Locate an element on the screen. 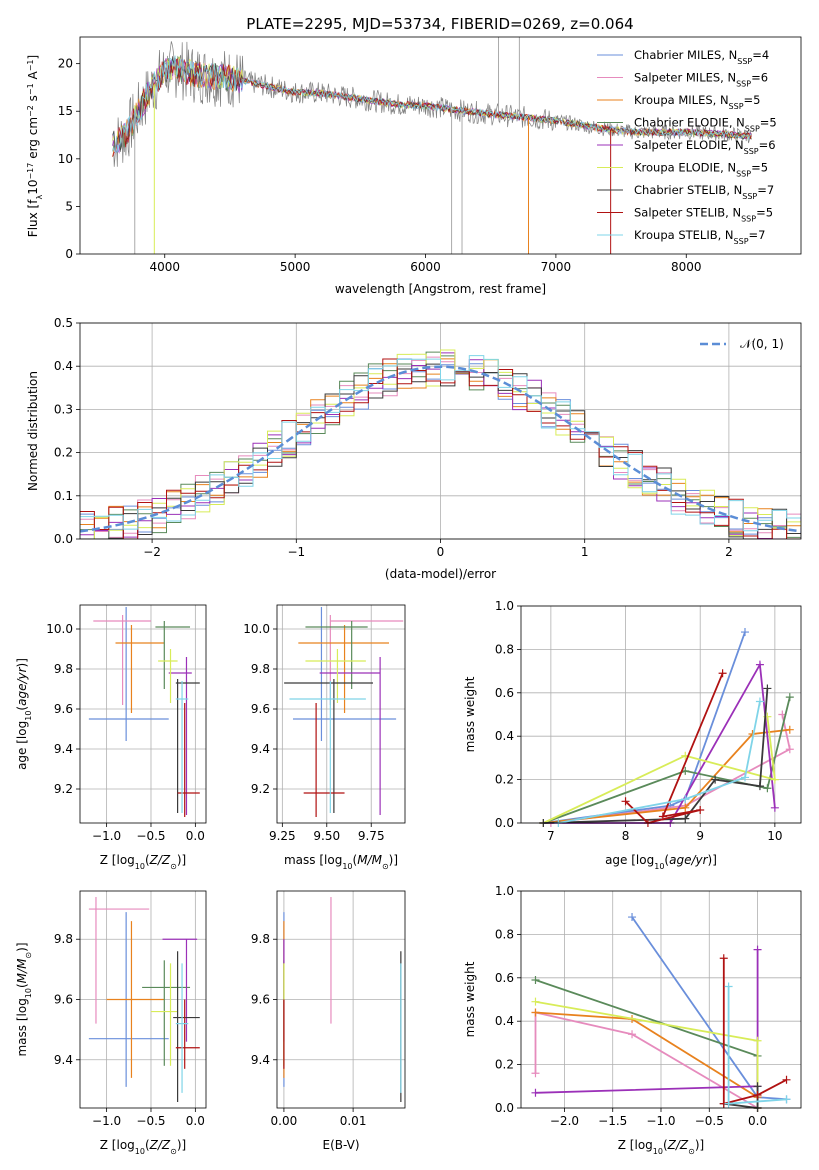  spectrum-y-label: Flux [fλ10−17 erg cm−2 s−1 A−1] is located at coordinates (35, 146).